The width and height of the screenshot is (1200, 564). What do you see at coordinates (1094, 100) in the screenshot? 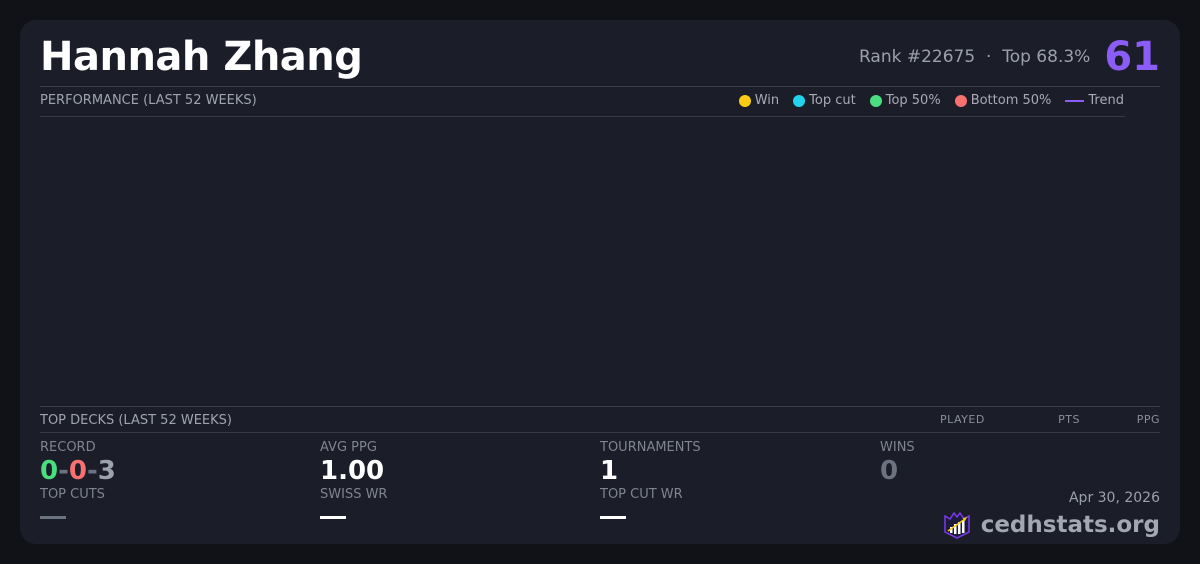
I see `legend-trend: Trend` at bounding box center [1094, 100].